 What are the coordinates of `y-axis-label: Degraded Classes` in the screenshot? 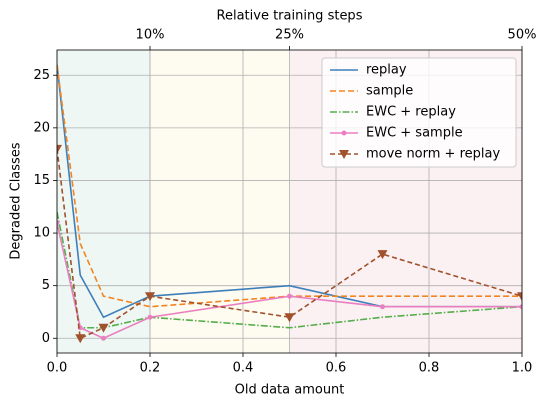 It's located at (16, 200).